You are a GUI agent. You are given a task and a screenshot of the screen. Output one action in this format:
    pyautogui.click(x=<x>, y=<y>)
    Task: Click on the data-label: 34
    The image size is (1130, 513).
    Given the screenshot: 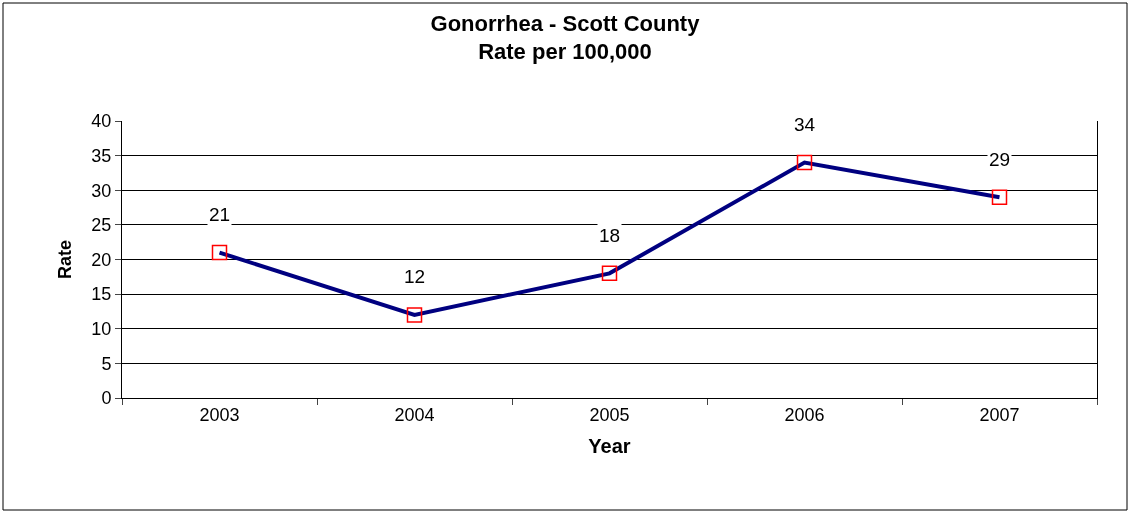 What is the action you would take?
    pyautogui.click(x=805, y=124)
    